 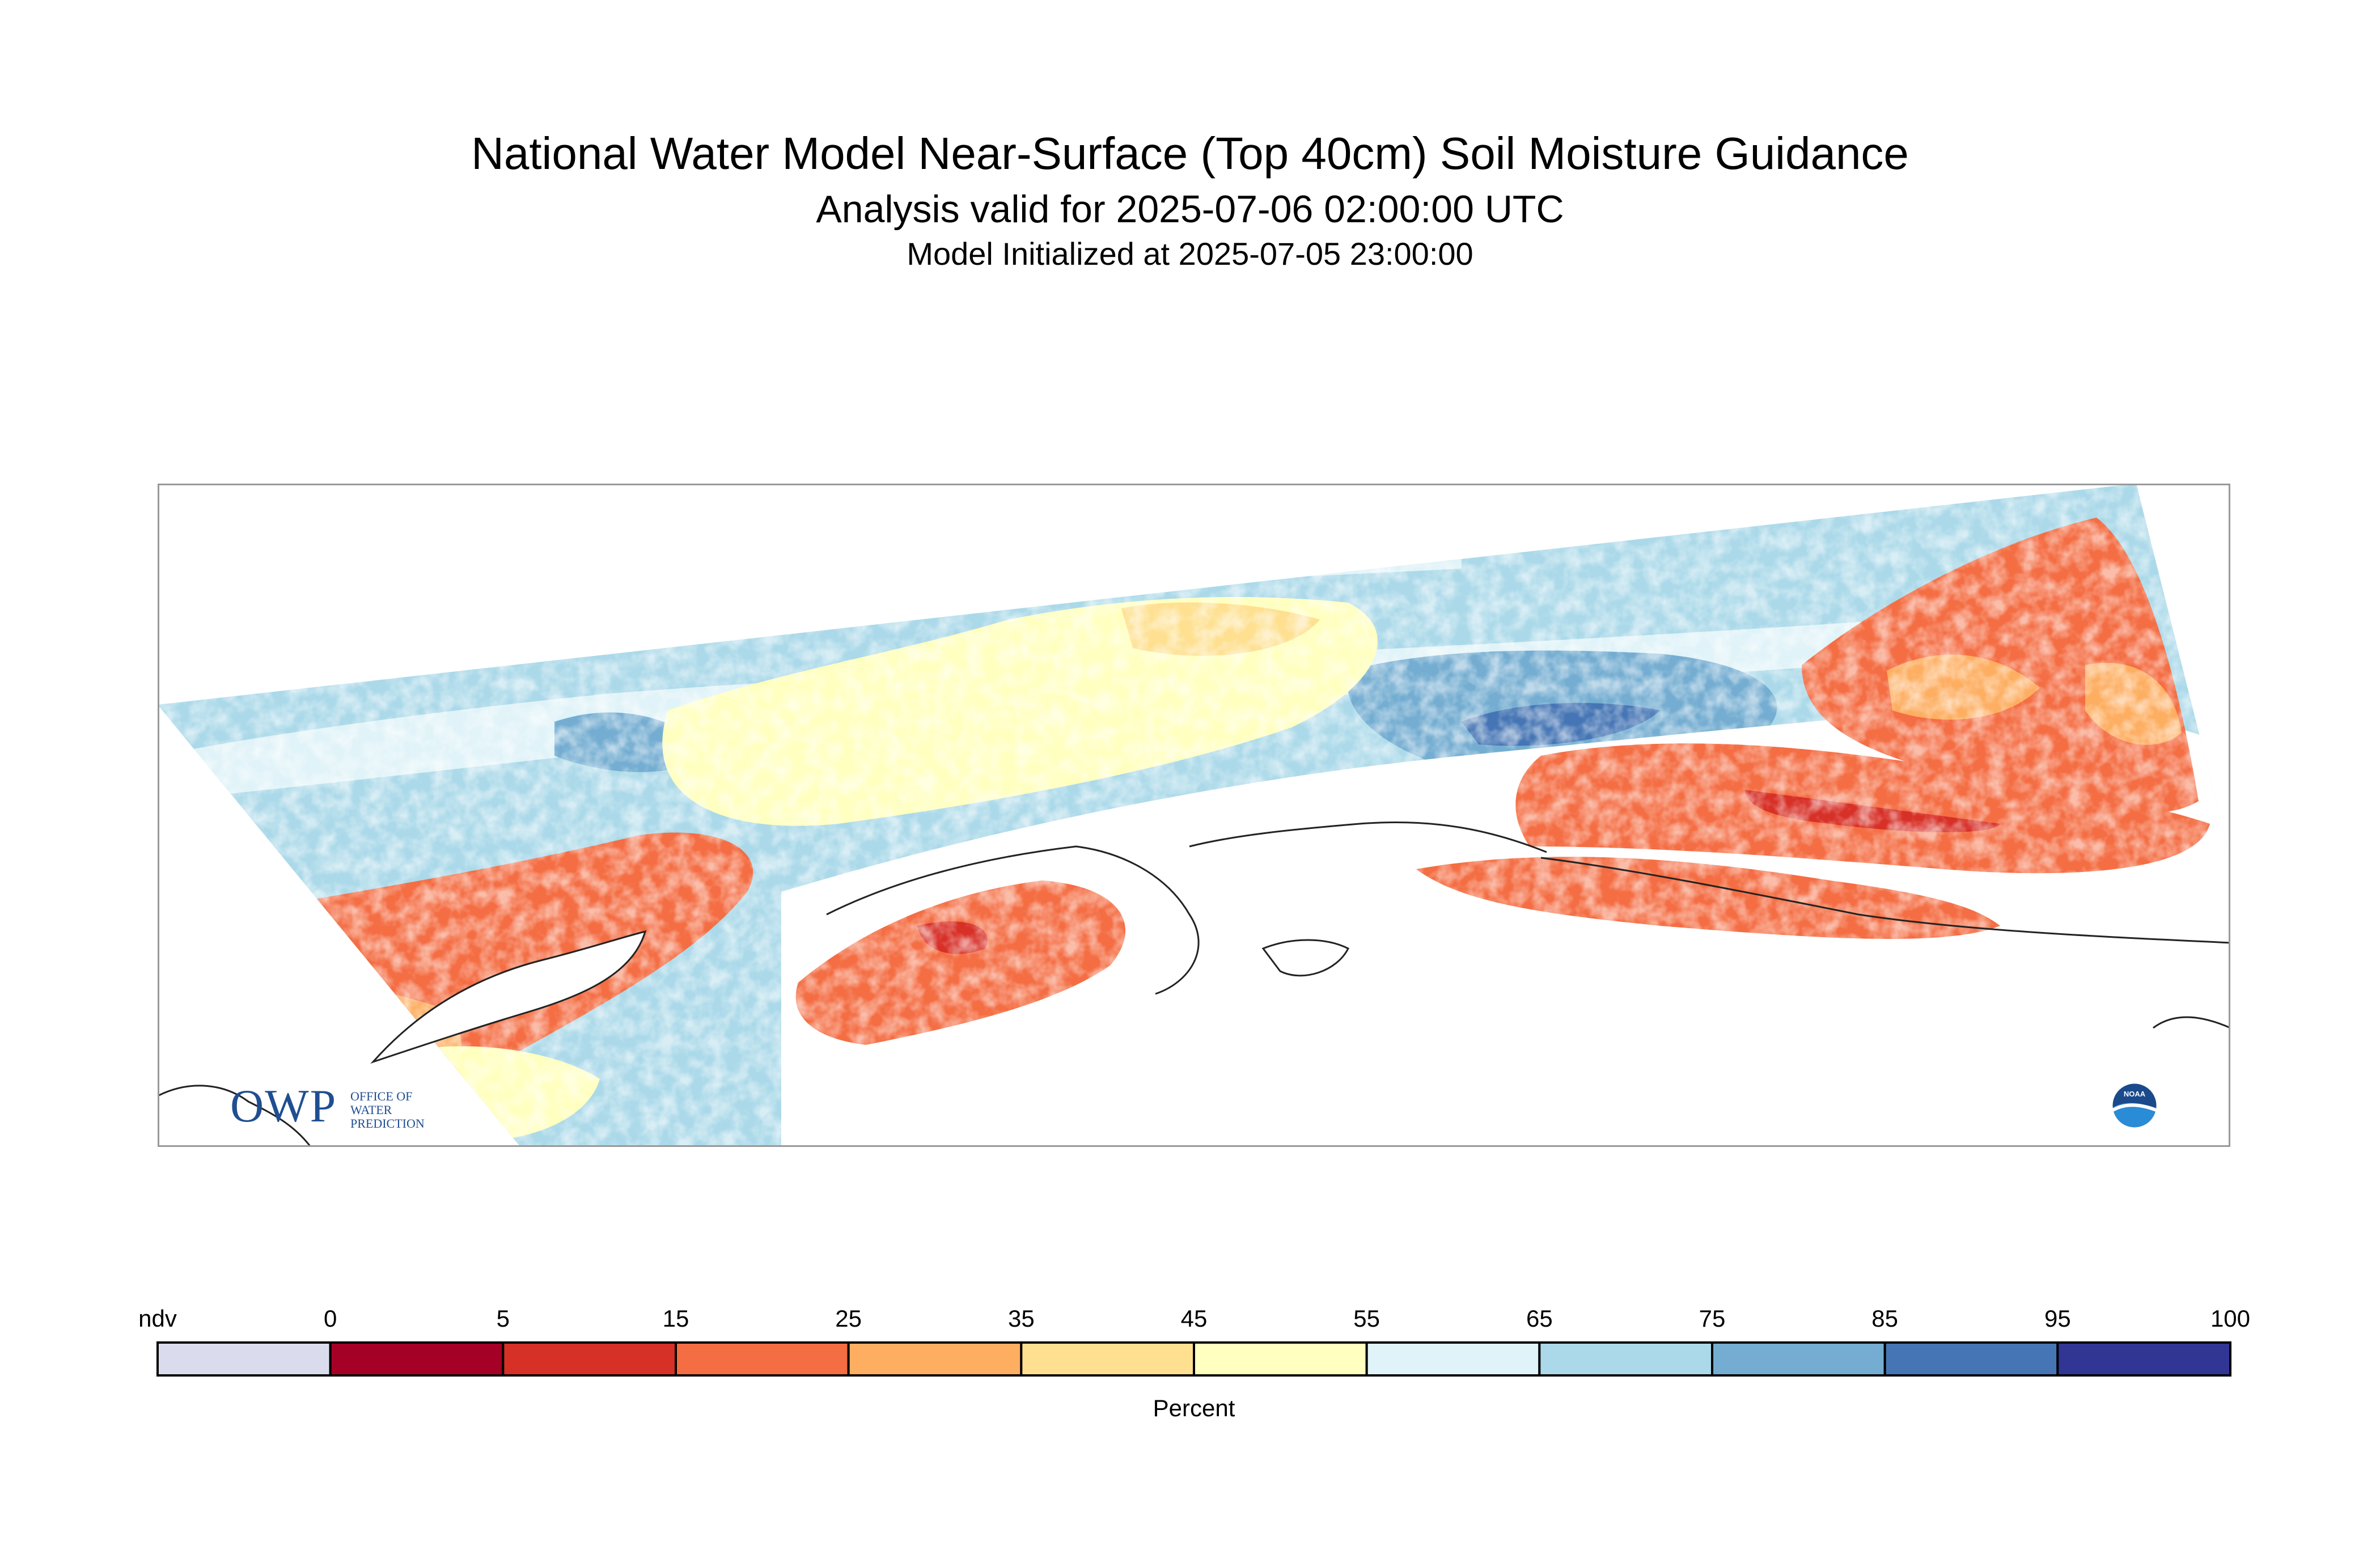 I want to click on colorbar-tick-label: 5, so click(x=503, y=1319).